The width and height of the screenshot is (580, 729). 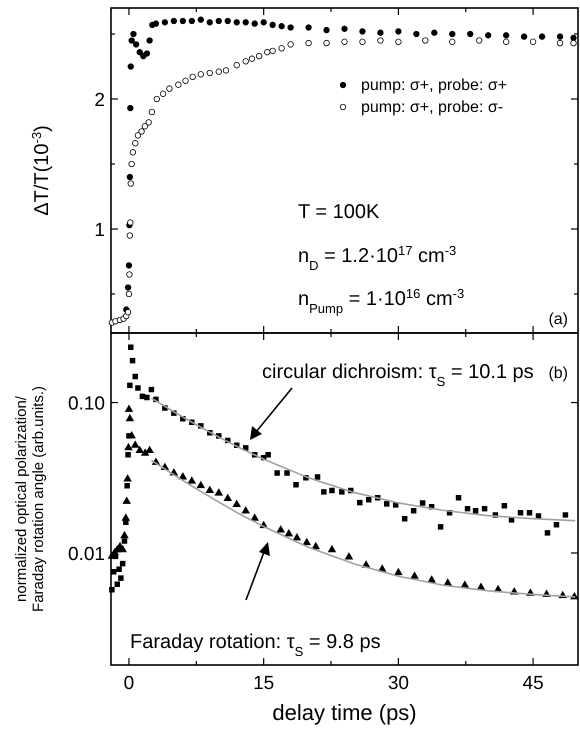 What do you see at coordinates (99, 230) in the screenshot?
I see `y-tick-label: 1` at bounding box center [99, 230].